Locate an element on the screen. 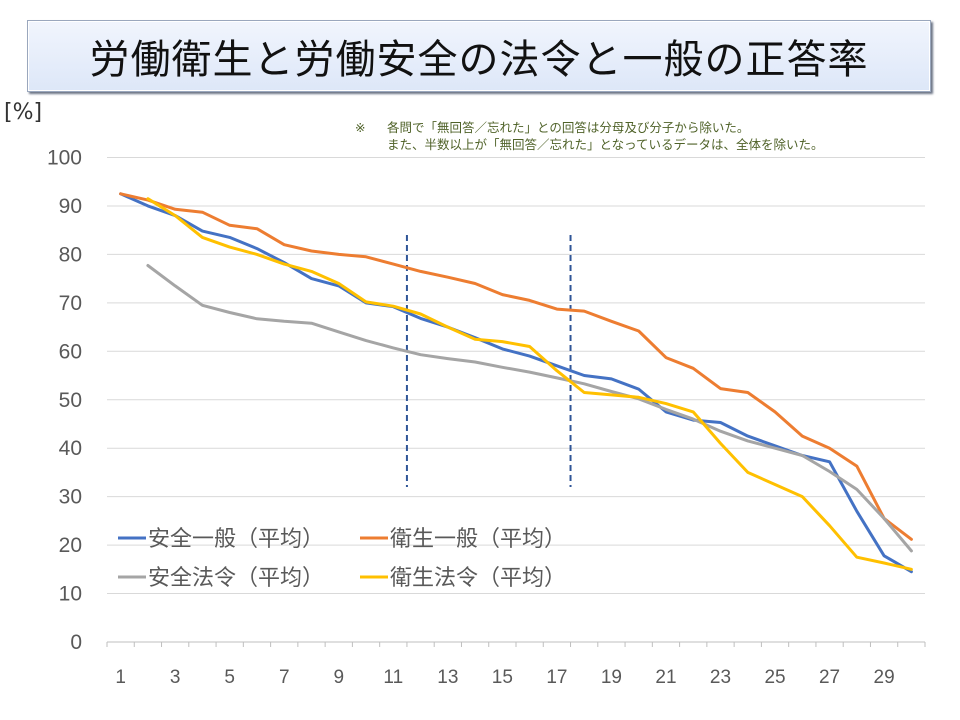 The width and height of the screenshot is (960, 720). y-tick-label: 10 is located at coordinates (70, 594).